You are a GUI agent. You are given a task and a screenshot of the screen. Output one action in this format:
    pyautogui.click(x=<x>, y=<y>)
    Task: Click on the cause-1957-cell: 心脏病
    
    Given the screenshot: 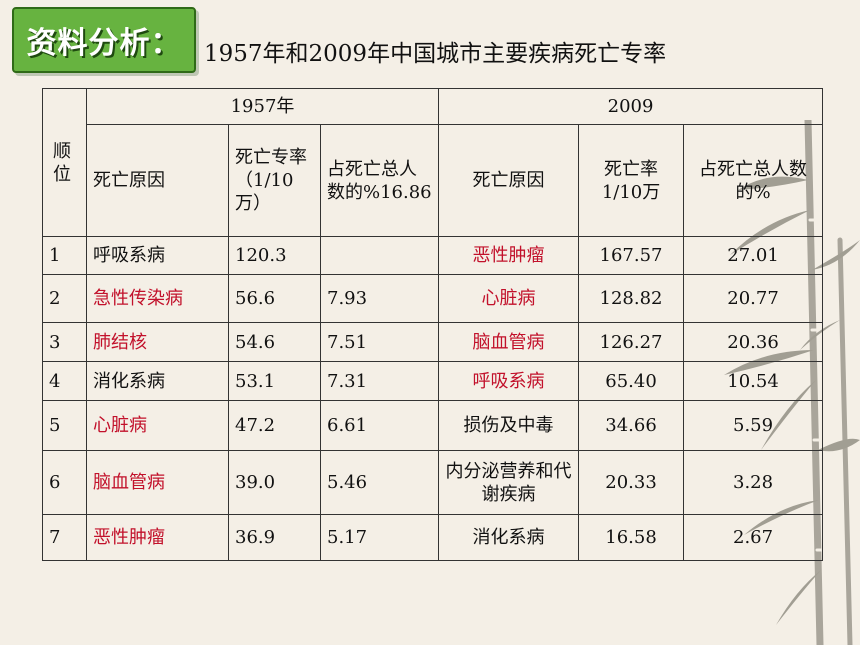 What is the action you would take?
    pyautogui.click(x=157, y=425)
    